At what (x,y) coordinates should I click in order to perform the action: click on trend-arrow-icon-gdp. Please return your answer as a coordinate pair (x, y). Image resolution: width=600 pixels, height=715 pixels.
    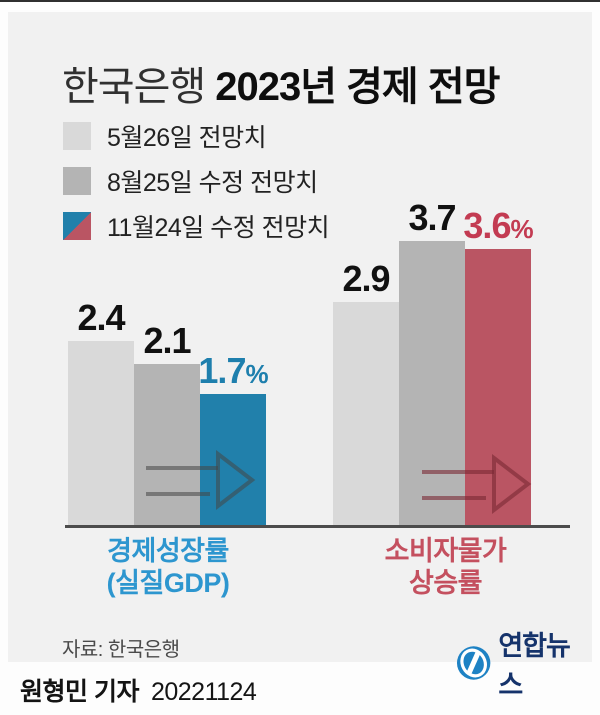
    Looking at the image, I should click on (201, 480).